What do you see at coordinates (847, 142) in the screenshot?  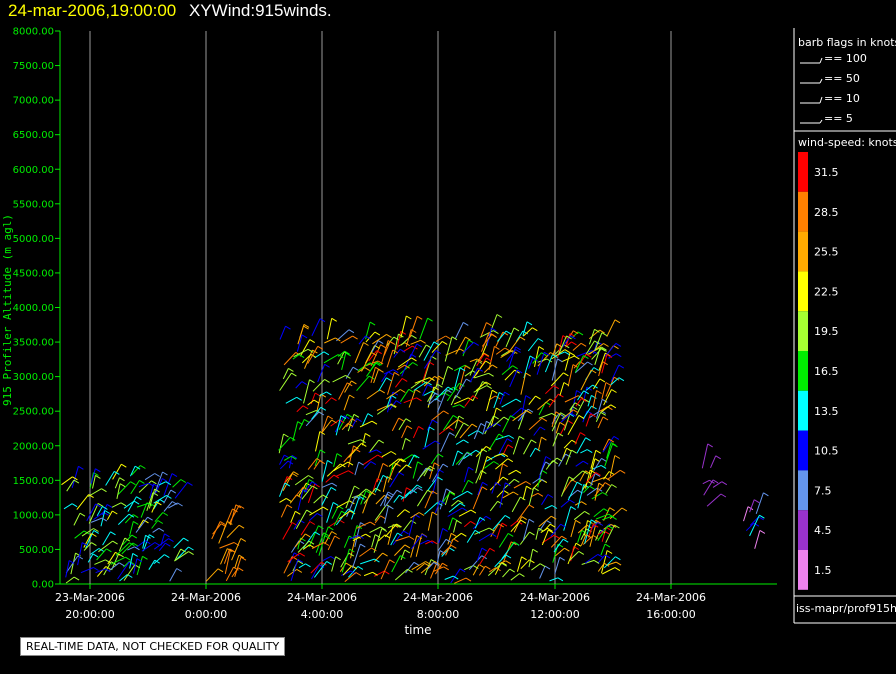 I see `speed-legend-title: wind-speed: knots` at bounding box center [847, 142].